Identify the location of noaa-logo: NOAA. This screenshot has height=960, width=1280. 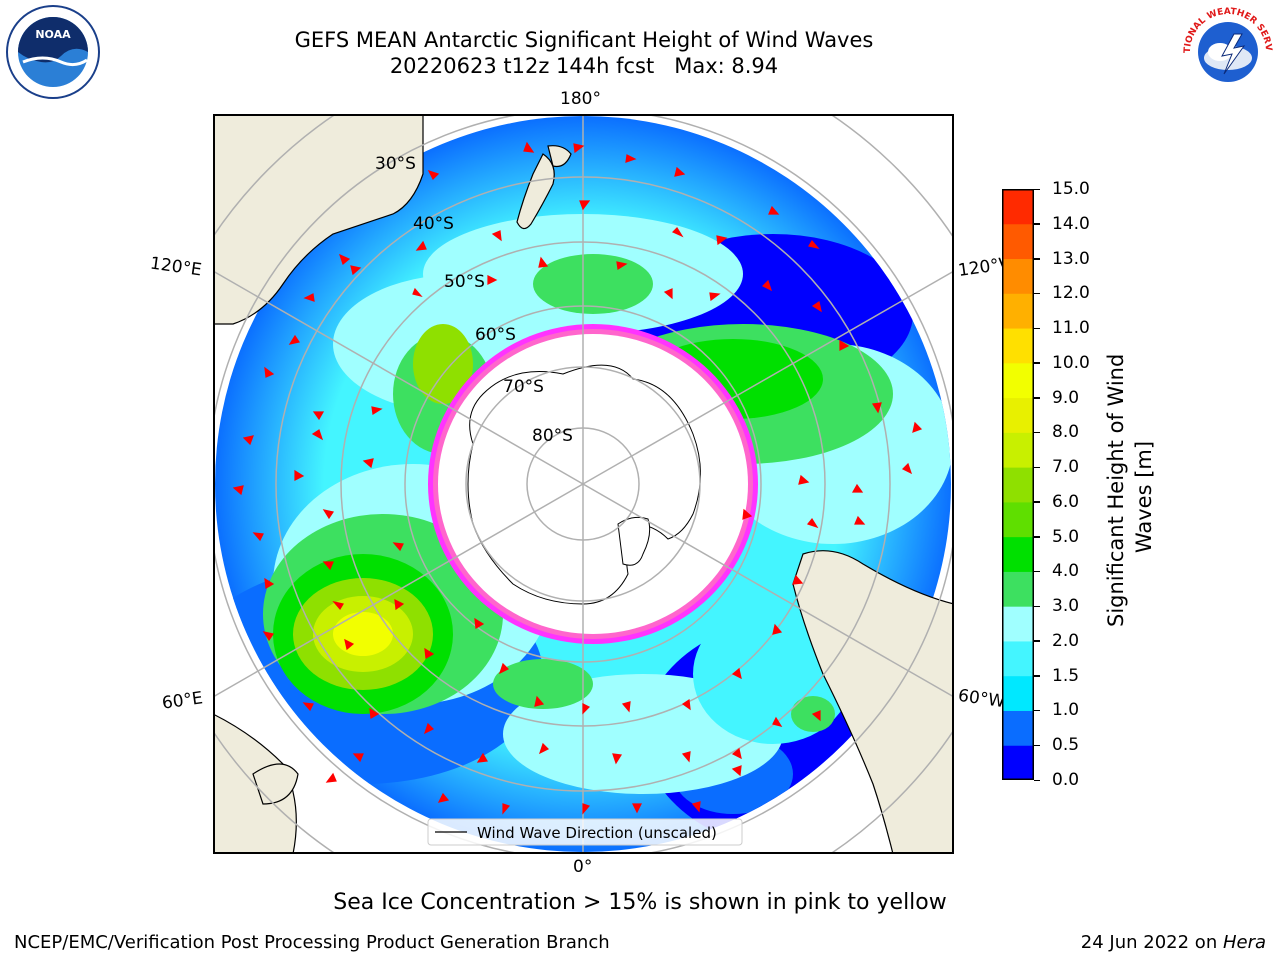
(53, 52).